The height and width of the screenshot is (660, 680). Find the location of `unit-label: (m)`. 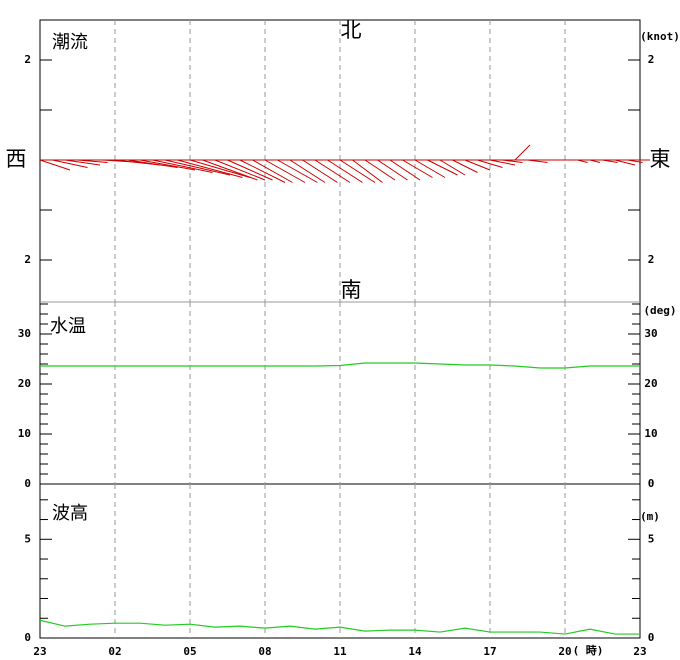

unit-label: (m) is located at coordinates (650, 516).